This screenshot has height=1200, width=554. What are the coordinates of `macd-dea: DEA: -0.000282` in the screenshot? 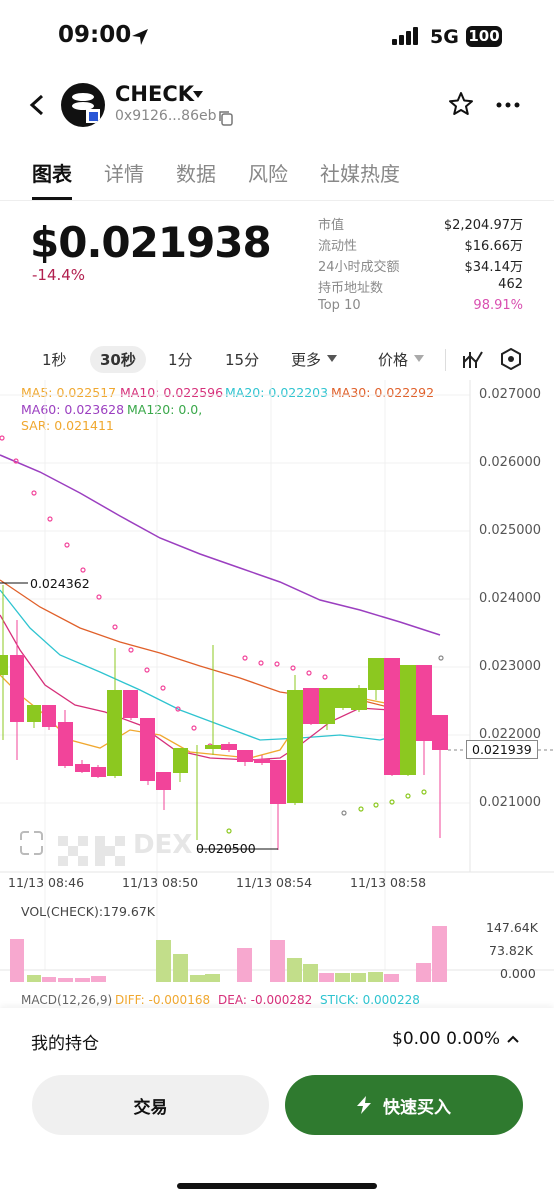 It's located at (265, 1000).